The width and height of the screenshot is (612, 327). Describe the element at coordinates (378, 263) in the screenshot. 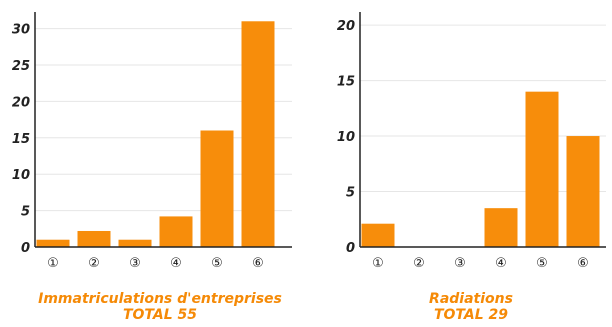

I see `chart-2-category-label: ①` at that location.